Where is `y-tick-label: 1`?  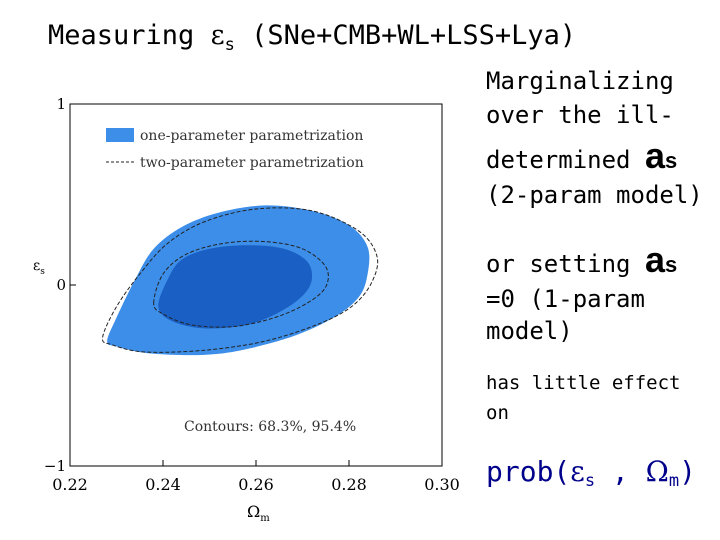 y-tick-label: 1 is located at coordinates (61, 104).